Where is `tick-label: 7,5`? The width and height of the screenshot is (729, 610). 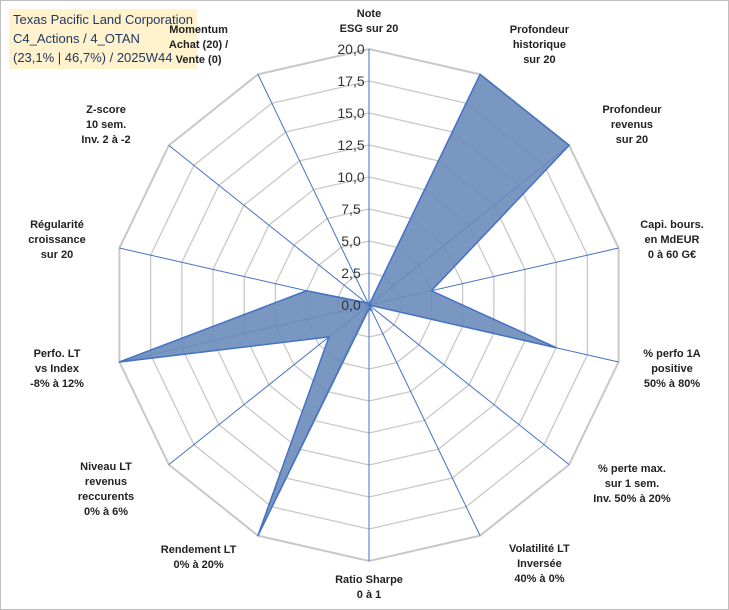 tick-label: 7,5 is located at coordinates (351, 209).